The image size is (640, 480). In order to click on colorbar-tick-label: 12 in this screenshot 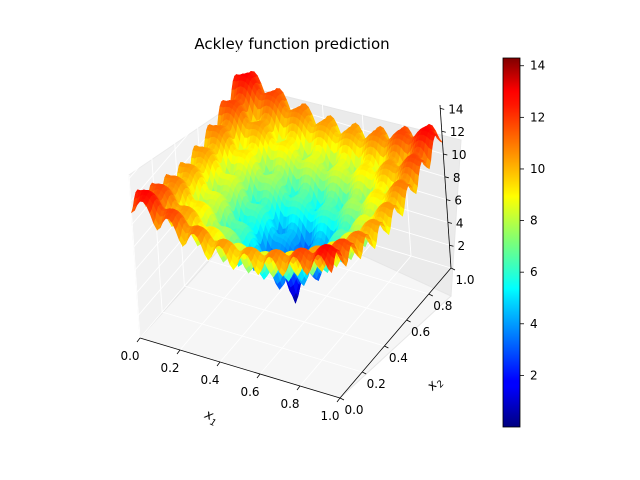, I will do `click(537, 117)`.